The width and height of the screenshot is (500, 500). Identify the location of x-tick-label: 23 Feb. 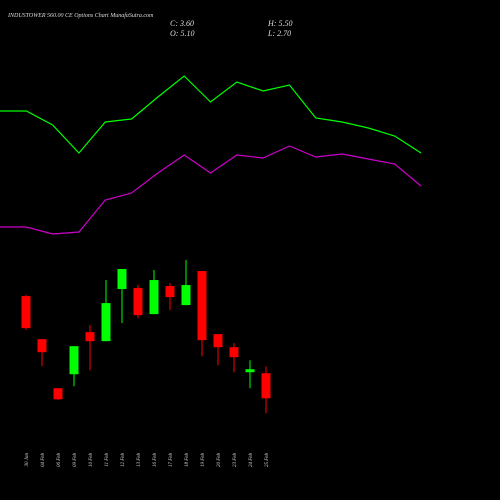
(235, 460).